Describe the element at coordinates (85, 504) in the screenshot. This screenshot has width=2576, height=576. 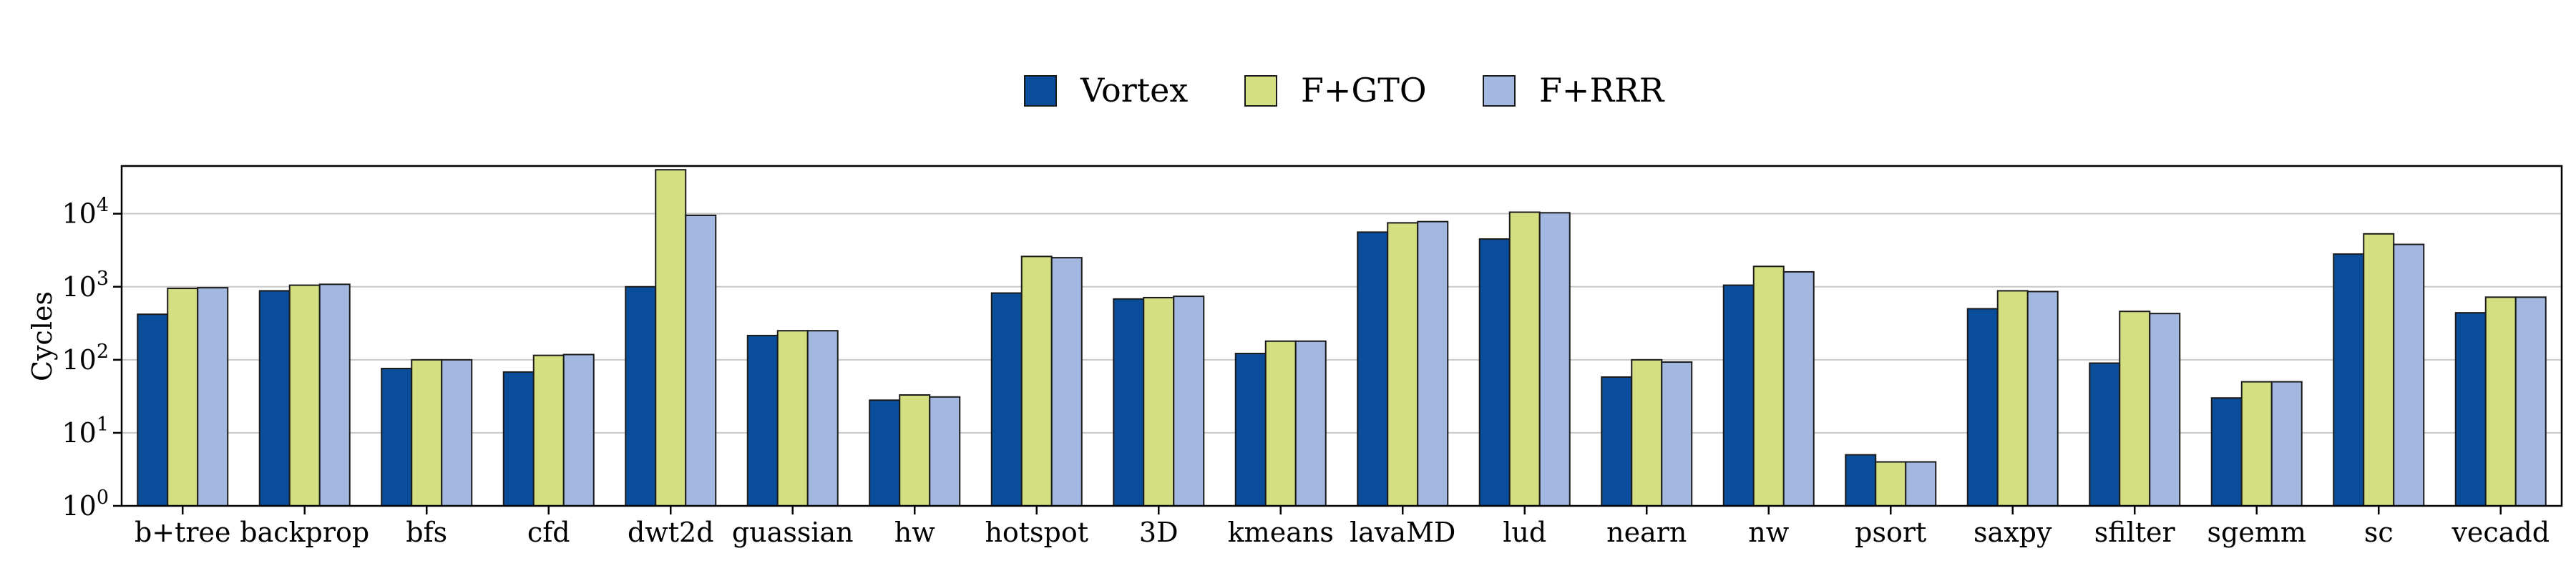
I see `y-tick-label: 100` at that location.